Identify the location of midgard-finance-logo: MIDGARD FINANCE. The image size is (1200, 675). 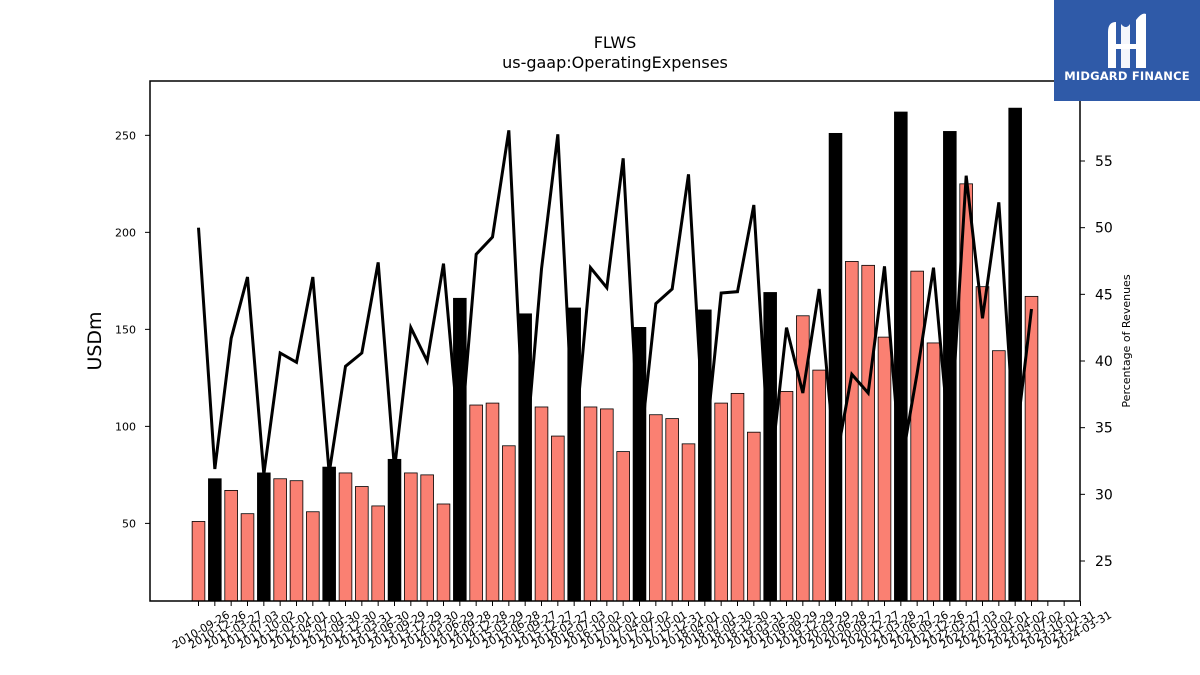
(1127, 50).